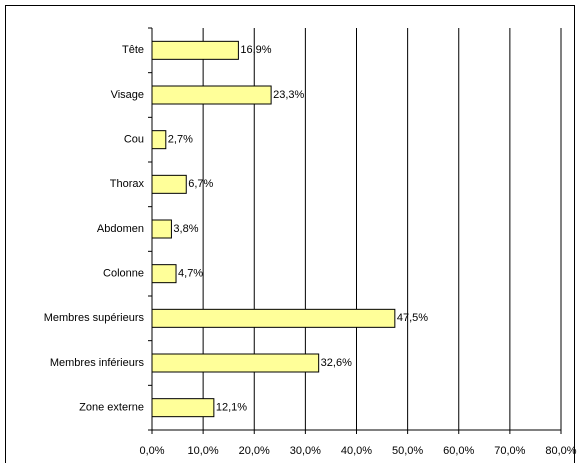 Image resolution: width=579 pixels, height=468 pixels. I want to click on value-label: 4,7%, so click(190, 274).